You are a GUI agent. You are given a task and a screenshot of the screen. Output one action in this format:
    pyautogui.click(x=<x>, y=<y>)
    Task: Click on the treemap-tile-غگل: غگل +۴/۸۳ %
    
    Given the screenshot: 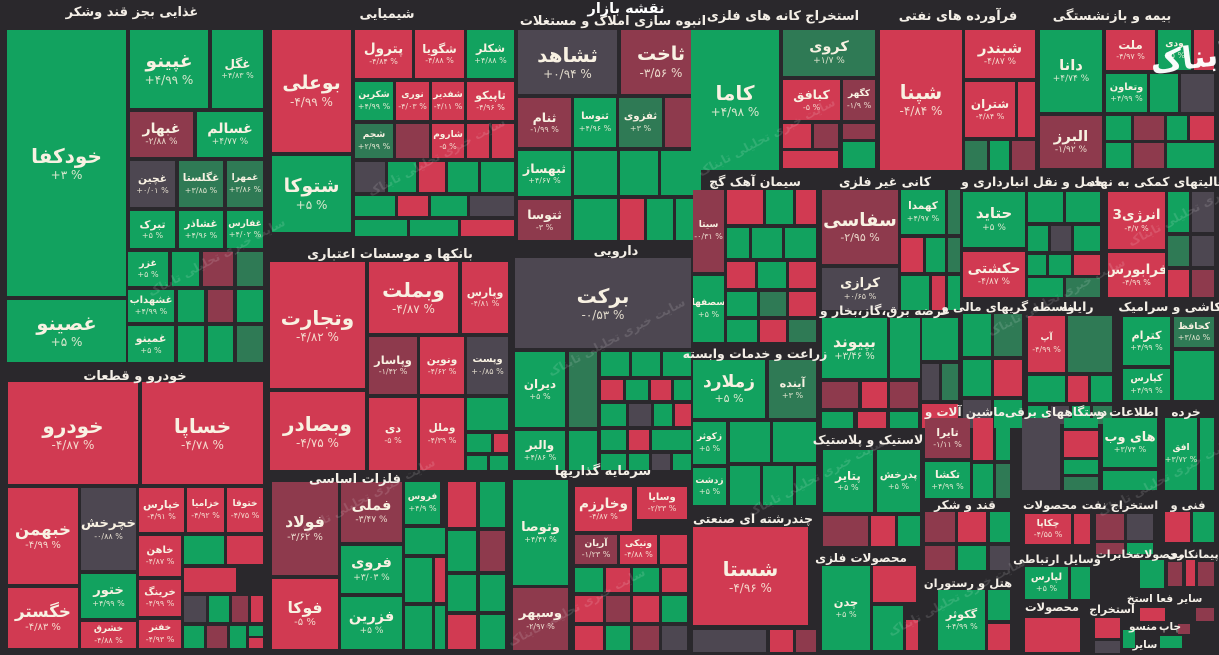 What is the action you would take?
    pyautogui.click(x=237, y=69)
    